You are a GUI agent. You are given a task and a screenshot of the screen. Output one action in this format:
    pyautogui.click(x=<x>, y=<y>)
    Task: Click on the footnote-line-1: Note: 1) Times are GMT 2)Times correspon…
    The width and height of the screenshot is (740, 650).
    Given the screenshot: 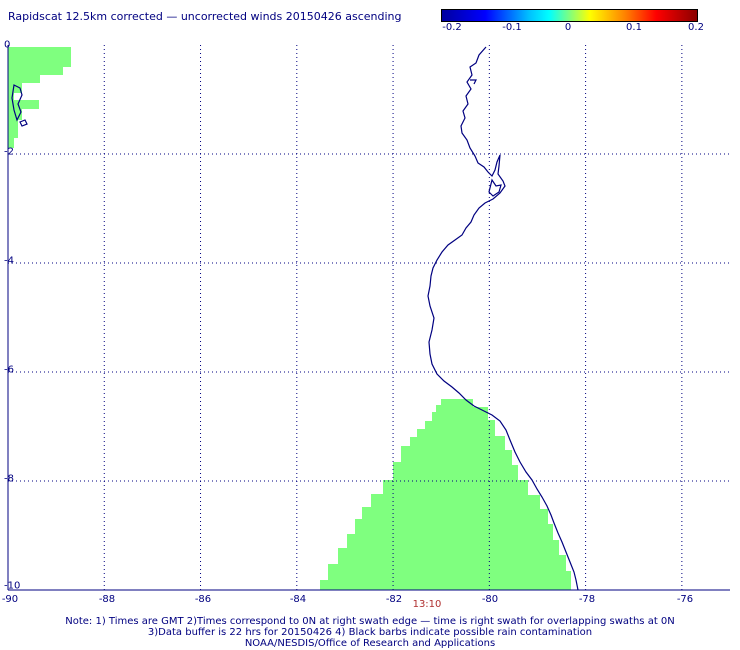 What is the action you would take?
    pyautogui.click(x=370, y=621)
    